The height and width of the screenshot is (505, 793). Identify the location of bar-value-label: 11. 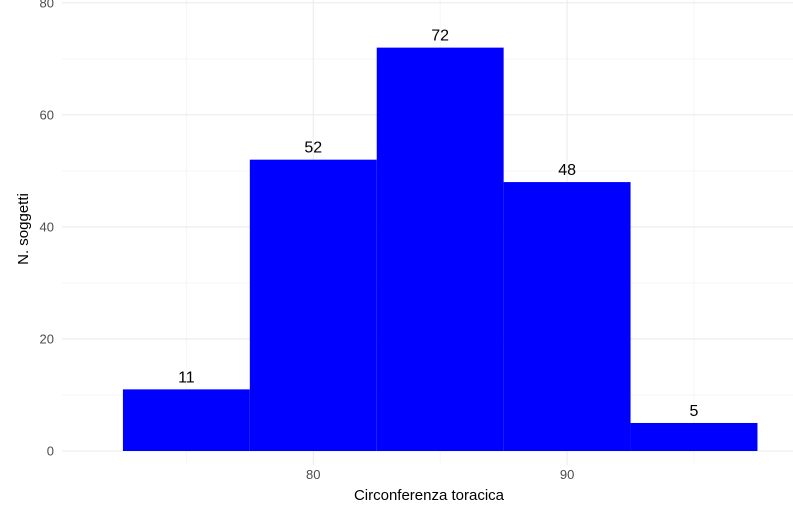
(186, 377).